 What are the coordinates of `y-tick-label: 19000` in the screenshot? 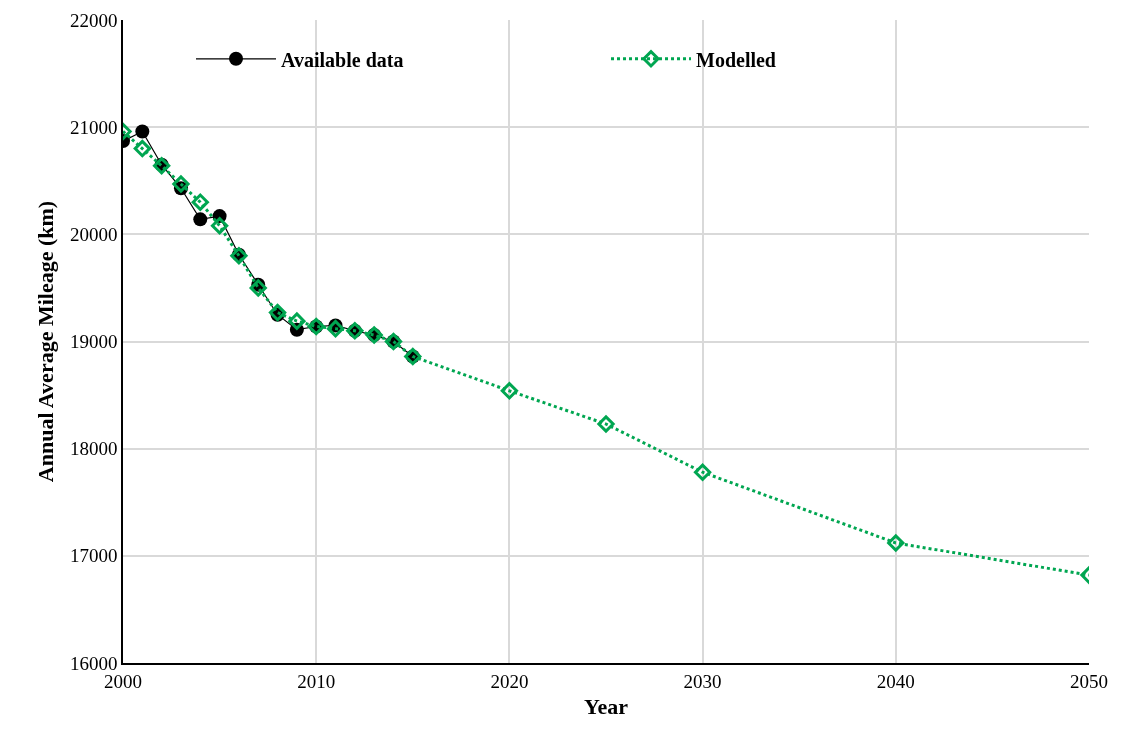 It's located at (93, 342).